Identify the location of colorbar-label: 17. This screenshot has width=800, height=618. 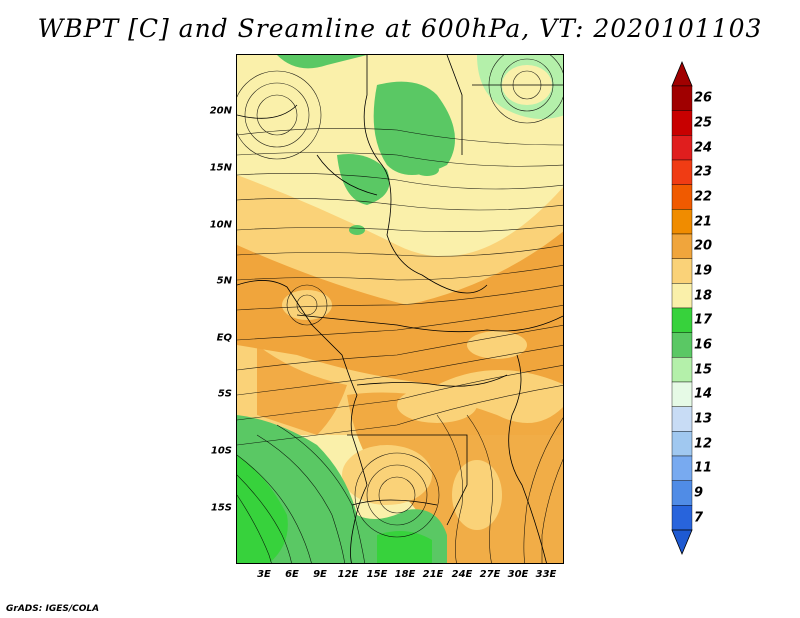
(703, 320).